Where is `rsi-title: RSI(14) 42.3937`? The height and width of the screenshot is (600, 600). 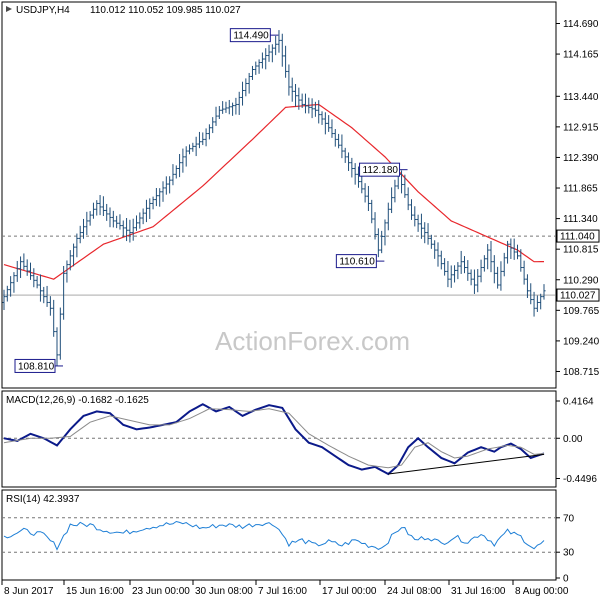 rsi-title: RSI(14) 42.3937 is located at coordinates (43, 499).